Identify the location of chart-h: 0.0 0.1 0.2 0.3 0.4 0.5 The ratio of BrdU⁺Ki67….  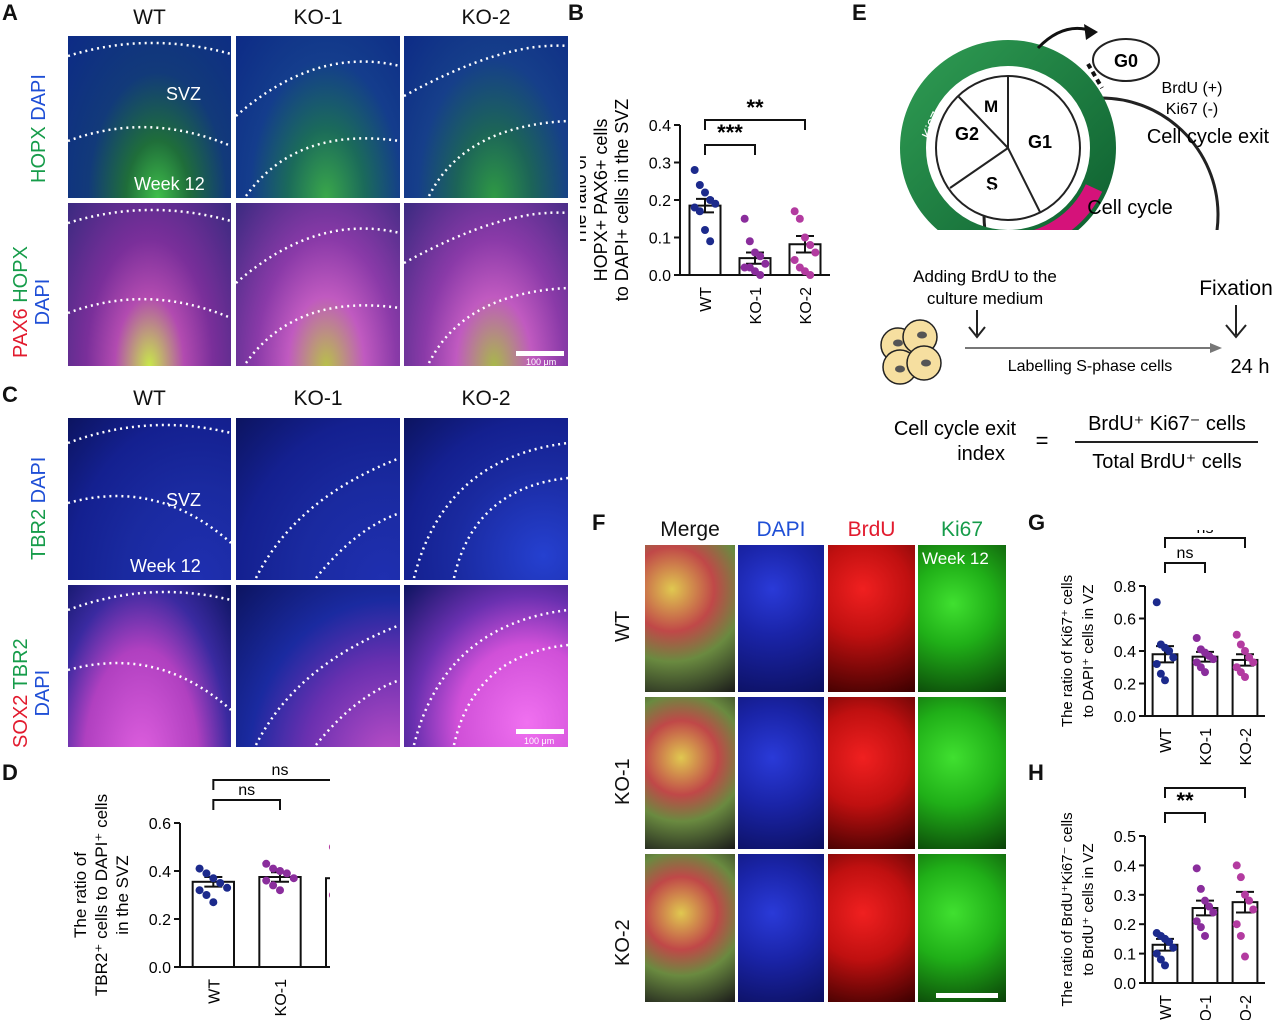
(1162, 900).